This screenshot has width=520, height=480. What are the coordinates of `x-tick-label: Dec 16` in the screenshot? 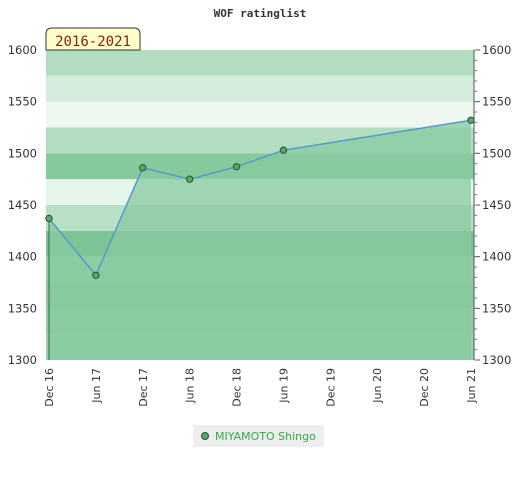 It's located at (49, 387).